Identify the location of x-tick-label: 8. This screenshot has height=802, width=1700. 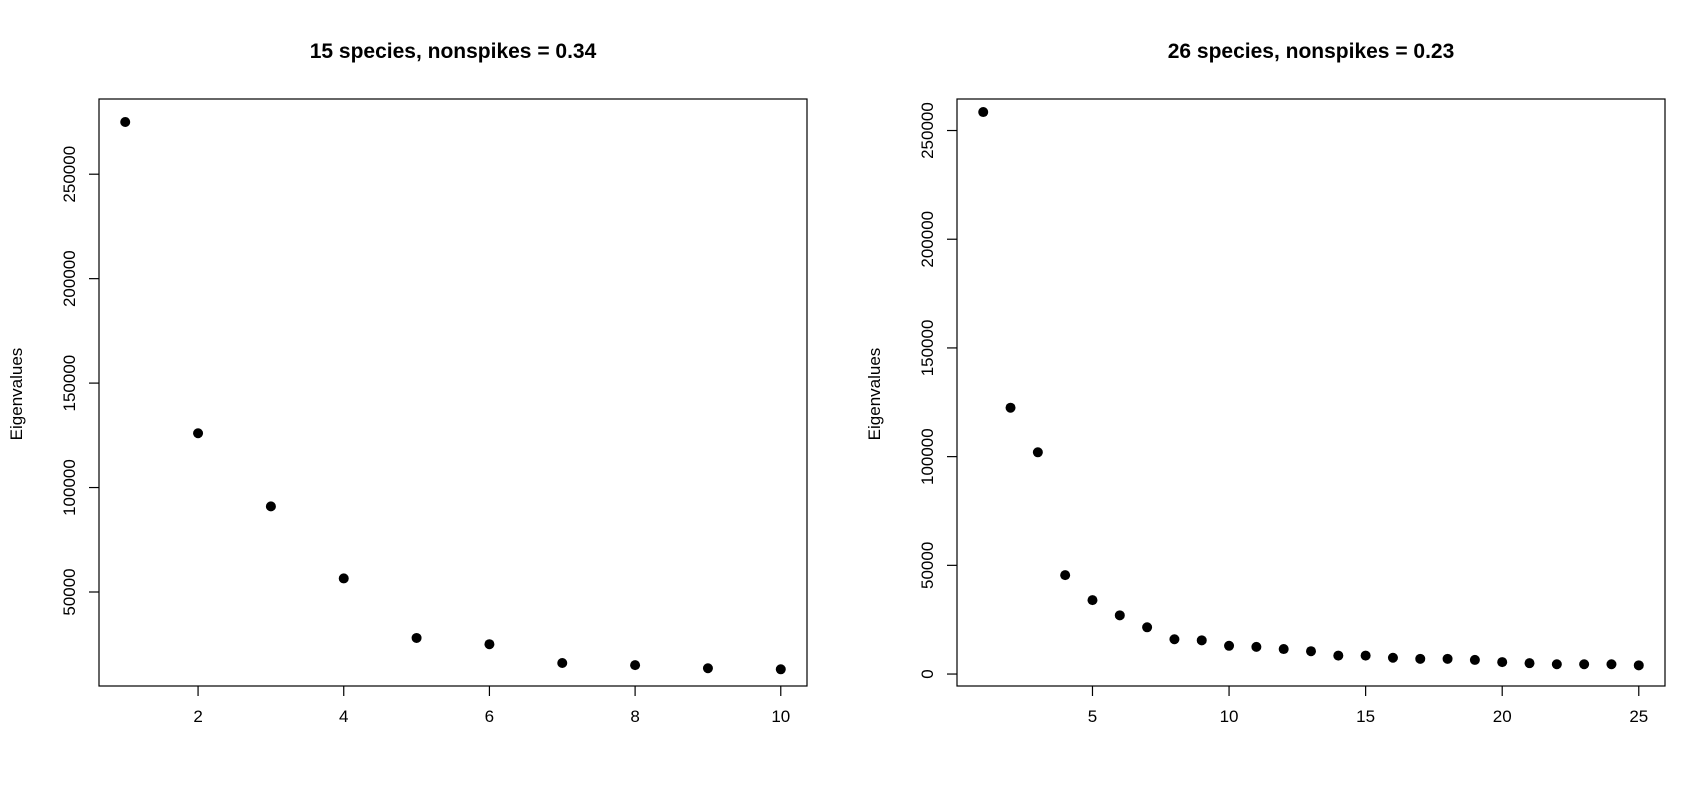
(634, 716).